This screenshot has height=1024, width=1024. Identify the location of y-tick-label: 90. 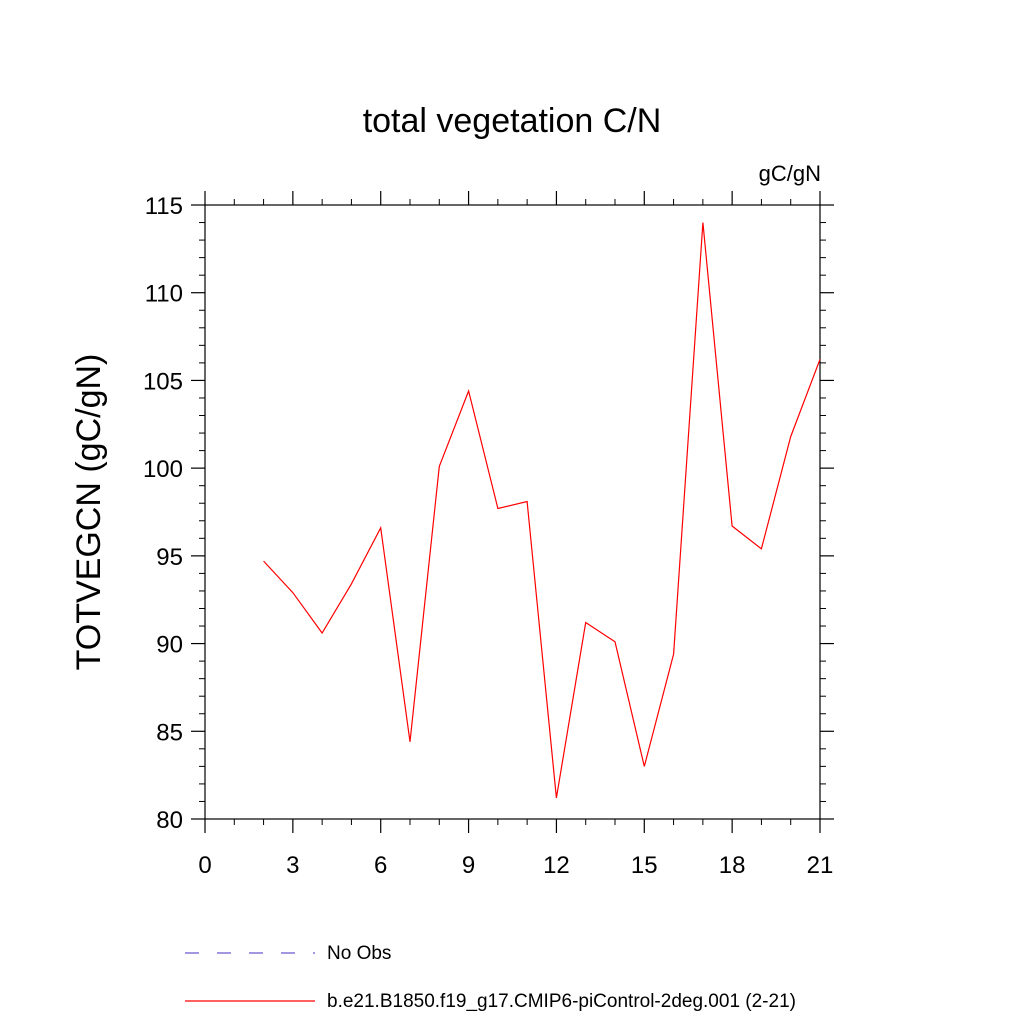
(169, 645).